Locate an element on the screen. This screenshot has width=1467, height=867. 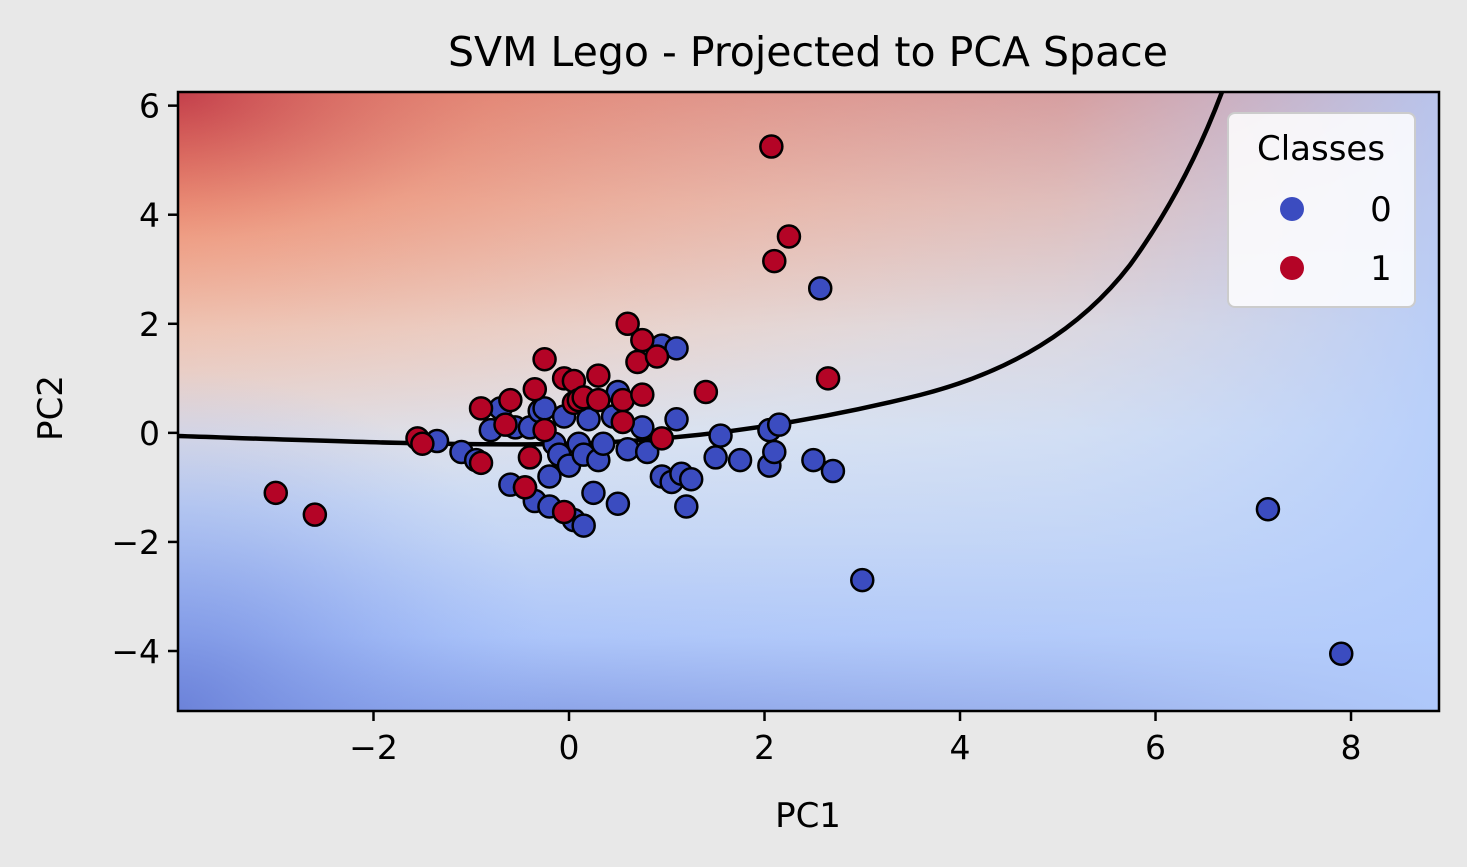
chart-title: SVM Lego - Projected to PCA Space is located at coordinates (808, 52).